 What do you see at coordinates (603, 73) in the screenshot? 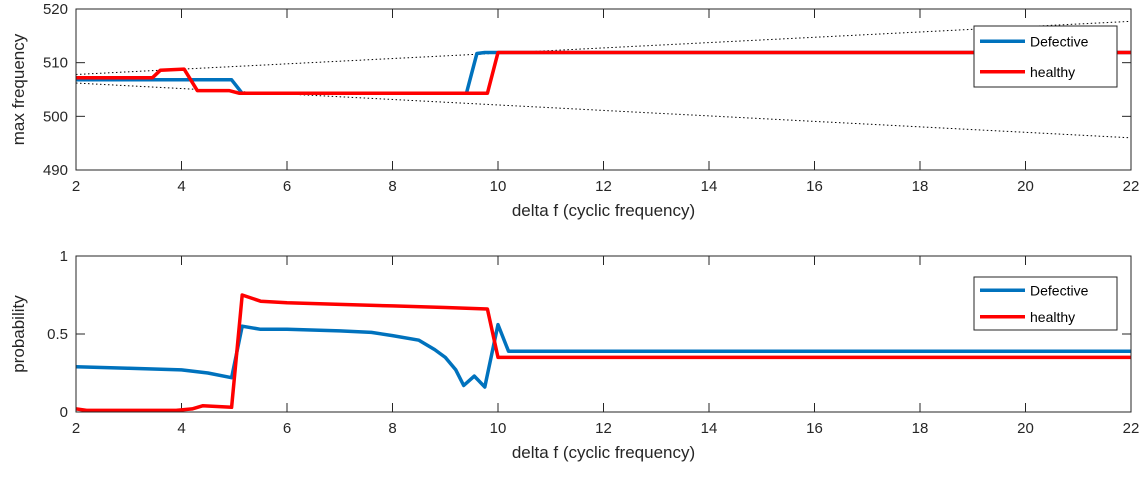
I see `series-line-healthy` at bounding box center [603, 73].